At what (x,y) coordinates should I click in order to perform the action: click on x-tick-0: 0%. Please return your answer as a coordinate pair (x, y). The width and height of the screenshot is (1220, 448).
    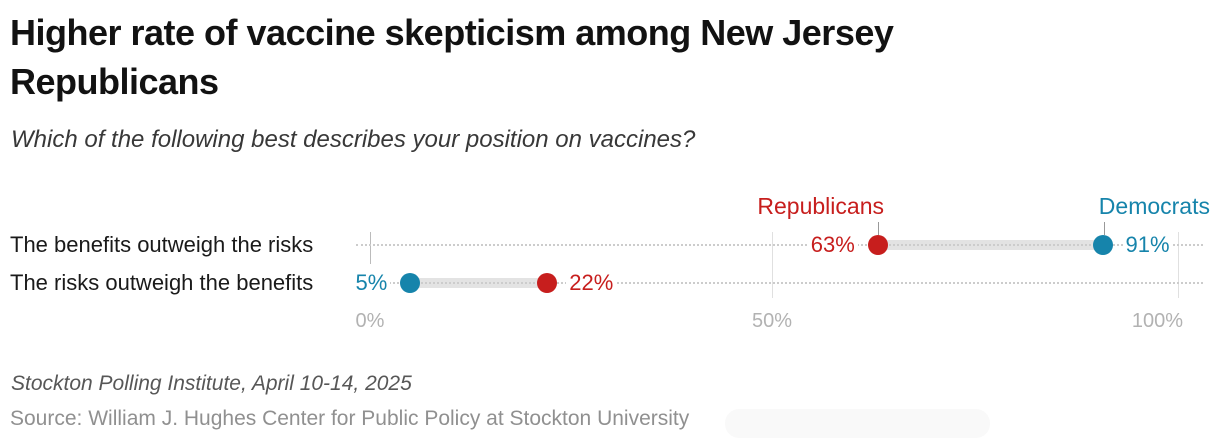
    Looking at the image, I should click on (370, 321).